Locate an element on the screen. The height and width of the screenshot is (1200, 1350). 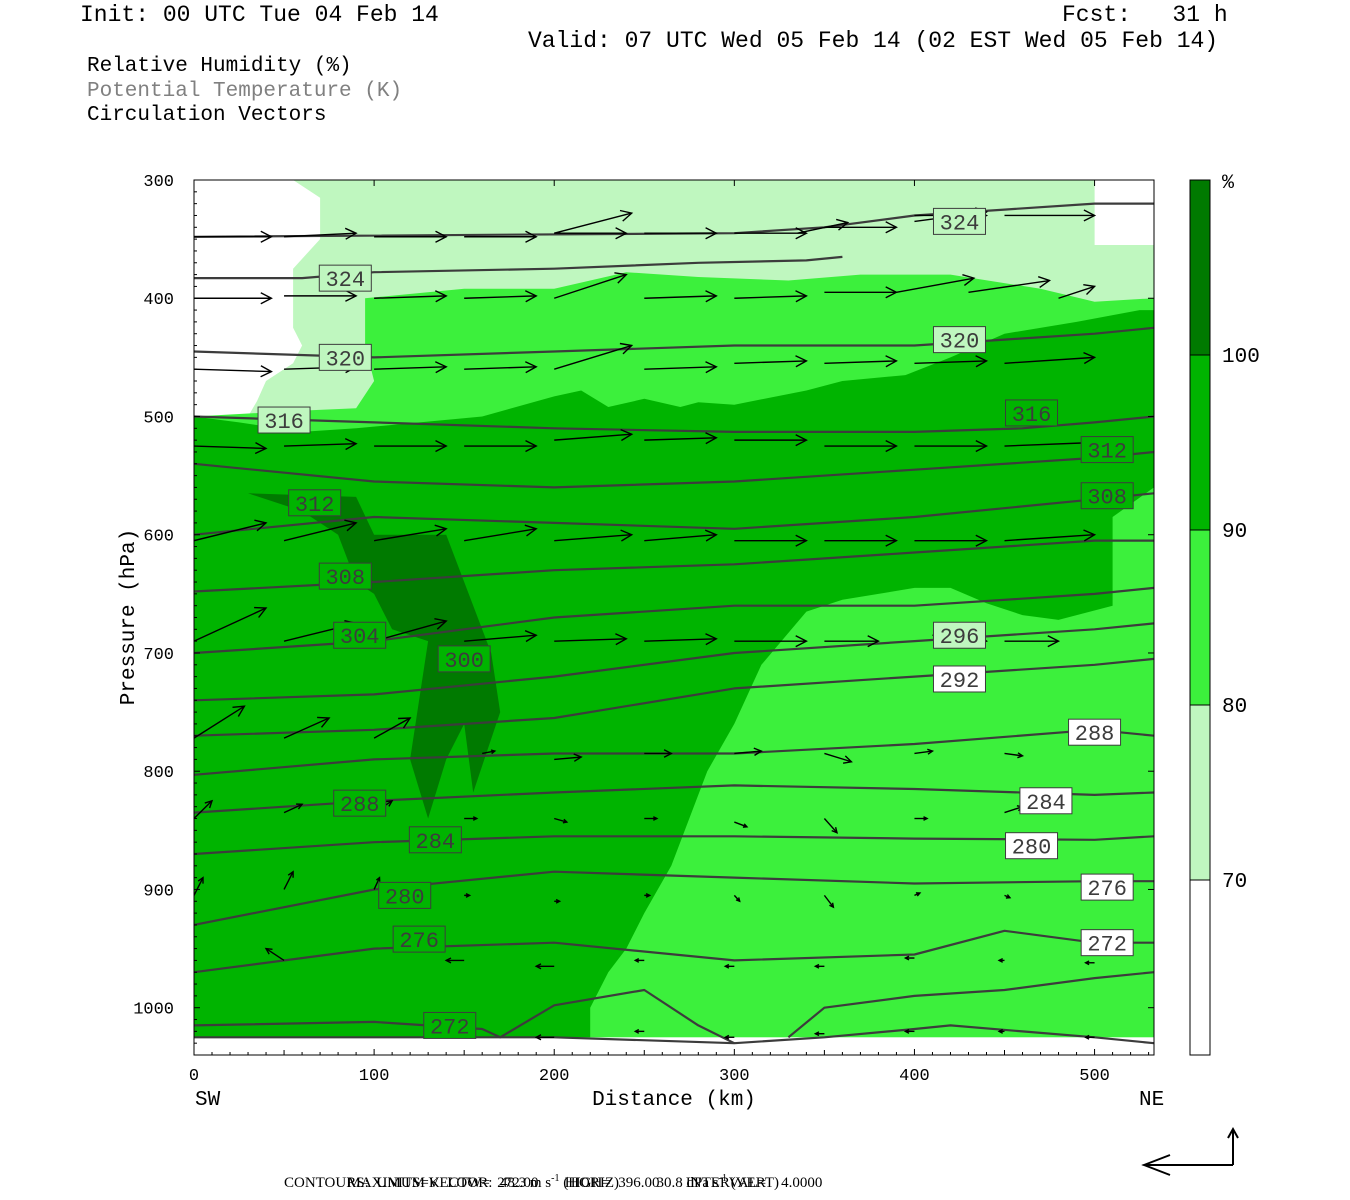
colorbar-label-100: 100 is located at coordinates (1241, 357).